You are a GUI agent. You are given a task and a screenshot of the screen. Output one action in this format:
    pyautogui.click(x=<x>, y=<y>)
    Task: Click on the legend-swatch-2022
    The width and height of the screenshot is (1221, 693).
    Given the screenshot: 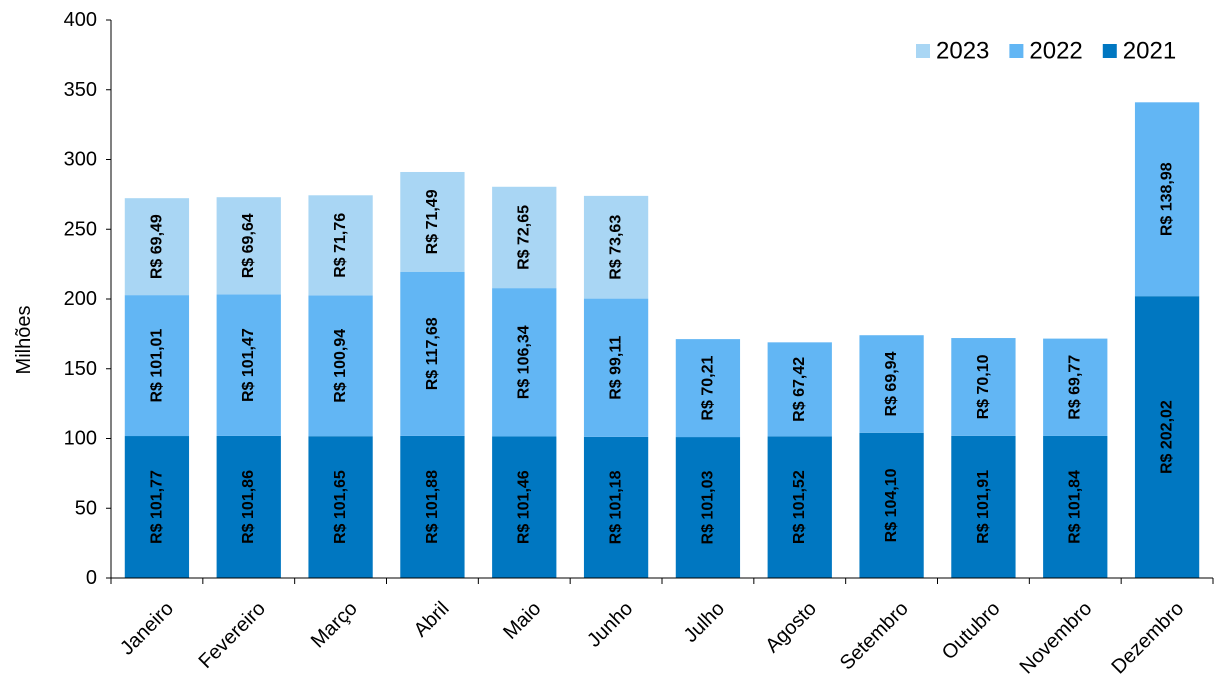 What is the action you would take?
    pyautogui.click(x=1016, y=51)
    